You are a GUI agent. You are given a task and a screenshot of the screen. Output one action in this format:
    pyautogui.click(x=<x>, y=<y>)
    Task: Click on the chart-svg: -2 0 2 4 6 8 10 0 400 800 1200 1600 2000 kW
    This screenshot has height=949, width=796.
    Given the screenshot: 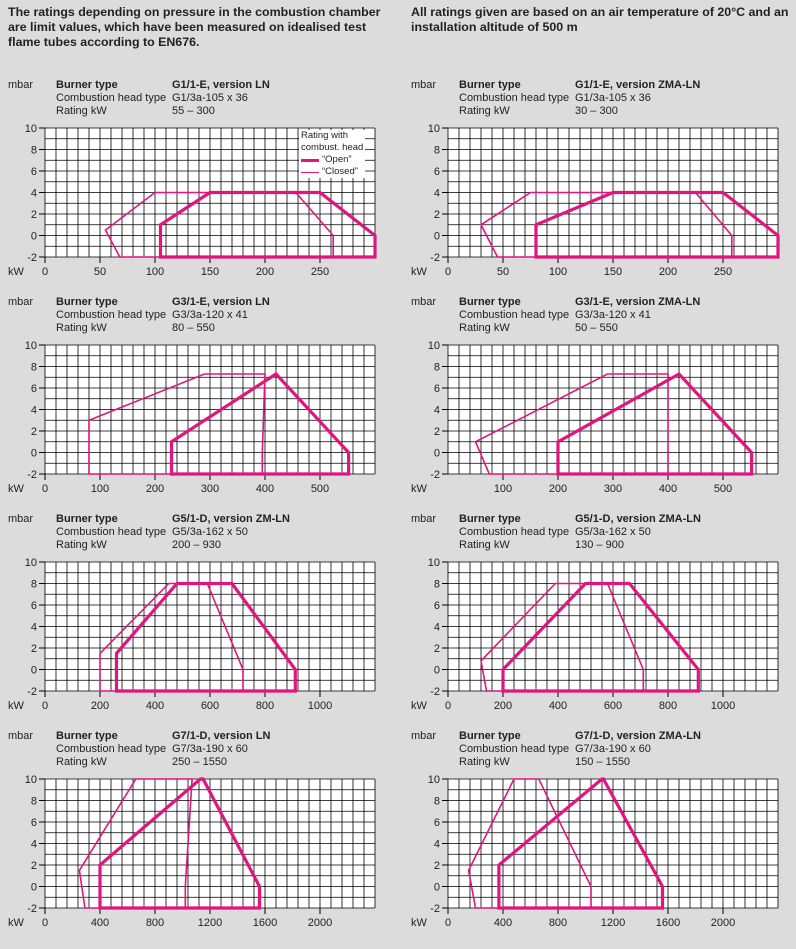 What is the action you would take?
    pyautogui.click(x=595, y=851)
    